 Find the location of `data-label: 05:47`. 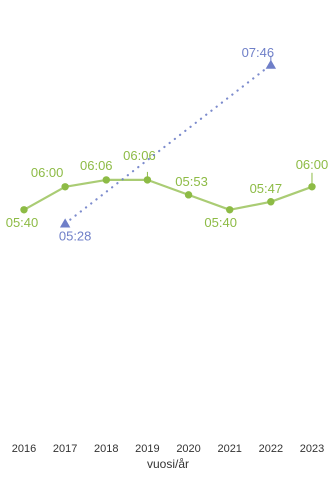

data-label: 05:47 is located at coordinates (266, 188).